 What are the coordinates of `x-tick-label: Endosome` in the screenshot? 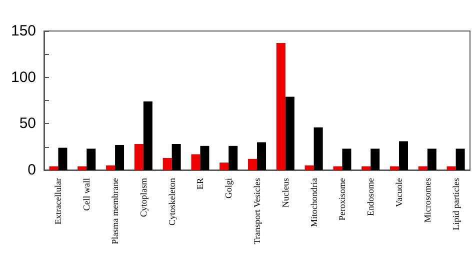 It's located at (371, 197).